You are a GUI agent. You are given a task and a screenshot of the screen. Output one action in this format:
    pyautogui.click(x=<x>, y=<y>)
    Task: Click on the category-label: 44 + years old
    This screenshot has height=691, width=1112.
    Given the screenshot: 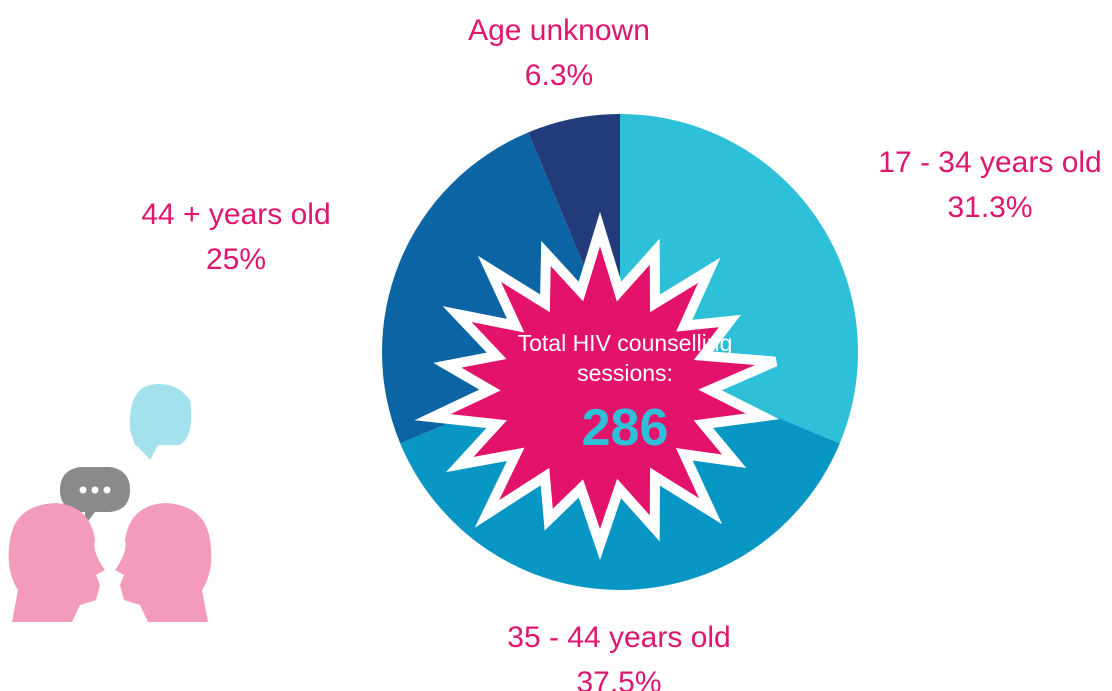 What is the action you would take?
    pyautogui.click(x=236, y=214)
    